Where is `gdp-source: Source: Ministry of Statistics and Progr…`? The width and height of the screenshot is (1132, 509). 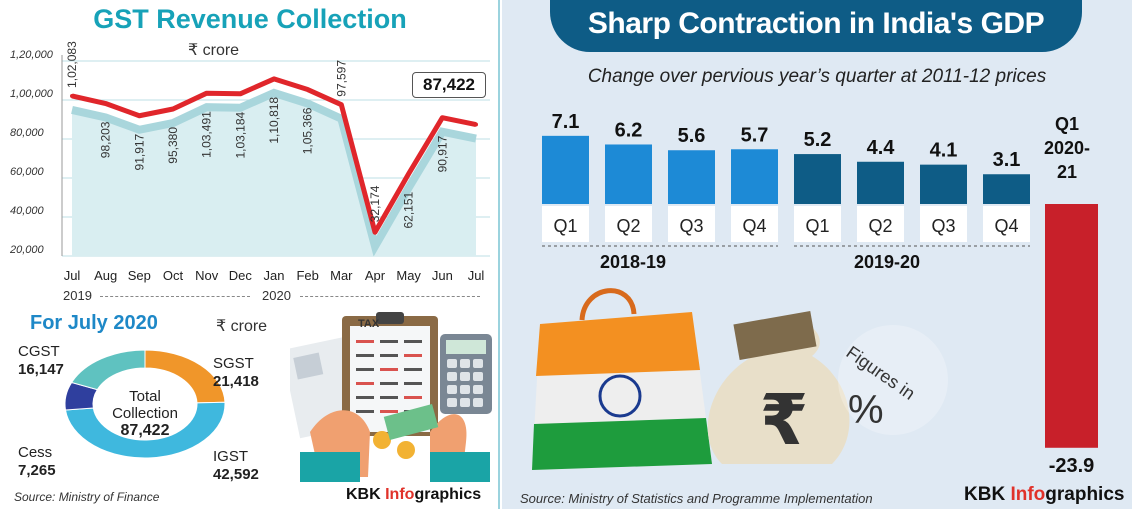 gdp-source: Source: Ministry of Statistics and Progr… is located at coordinates (696, 498).